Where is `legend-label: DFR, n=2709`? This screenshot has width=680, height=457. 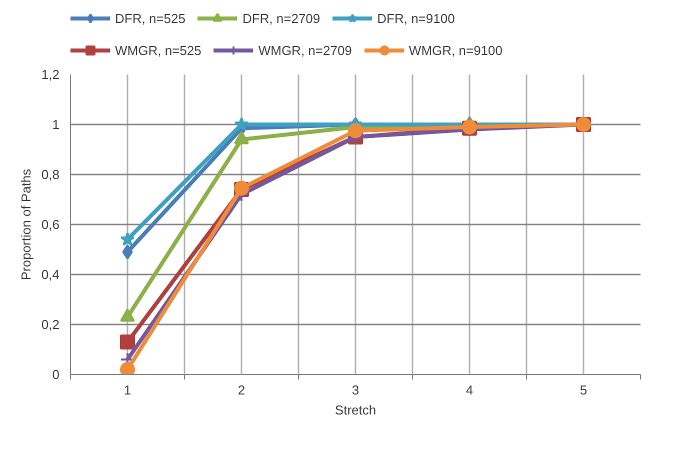
legend-label: DFR, n=2709 is located at coordinates (281, 18).